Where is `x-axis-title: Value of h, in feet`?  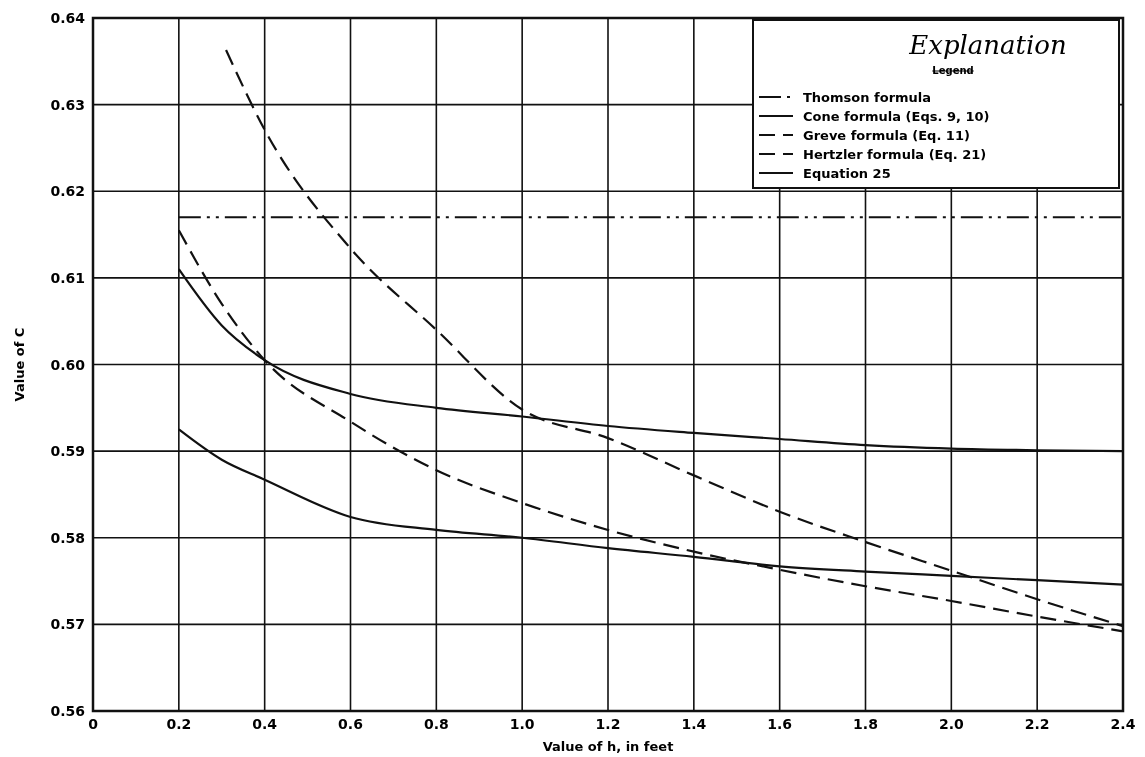 x-axis-title: Value of h, in feet is located at coordinates (608, 746).